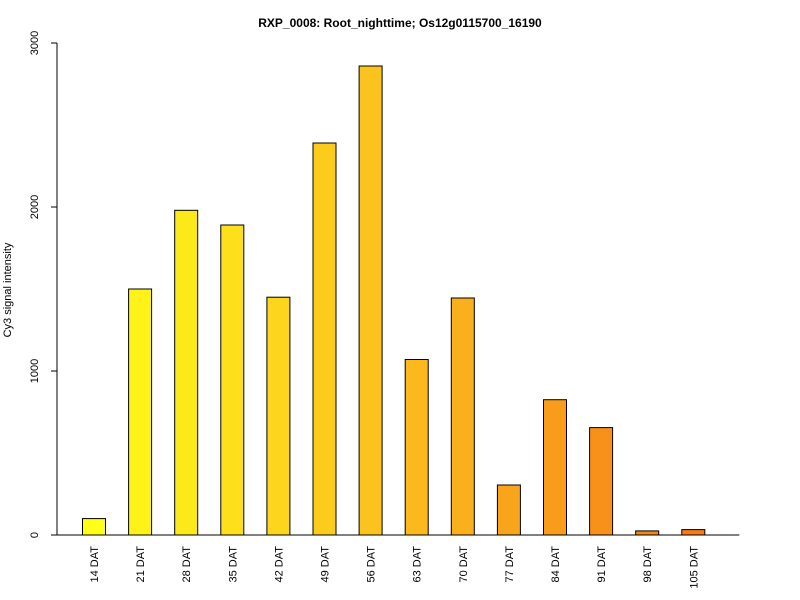  What do you see at coordinates (141, 564) in the screenshot?
I see `x-tick-label: 21 DAT` at bounding box center [141, 564].